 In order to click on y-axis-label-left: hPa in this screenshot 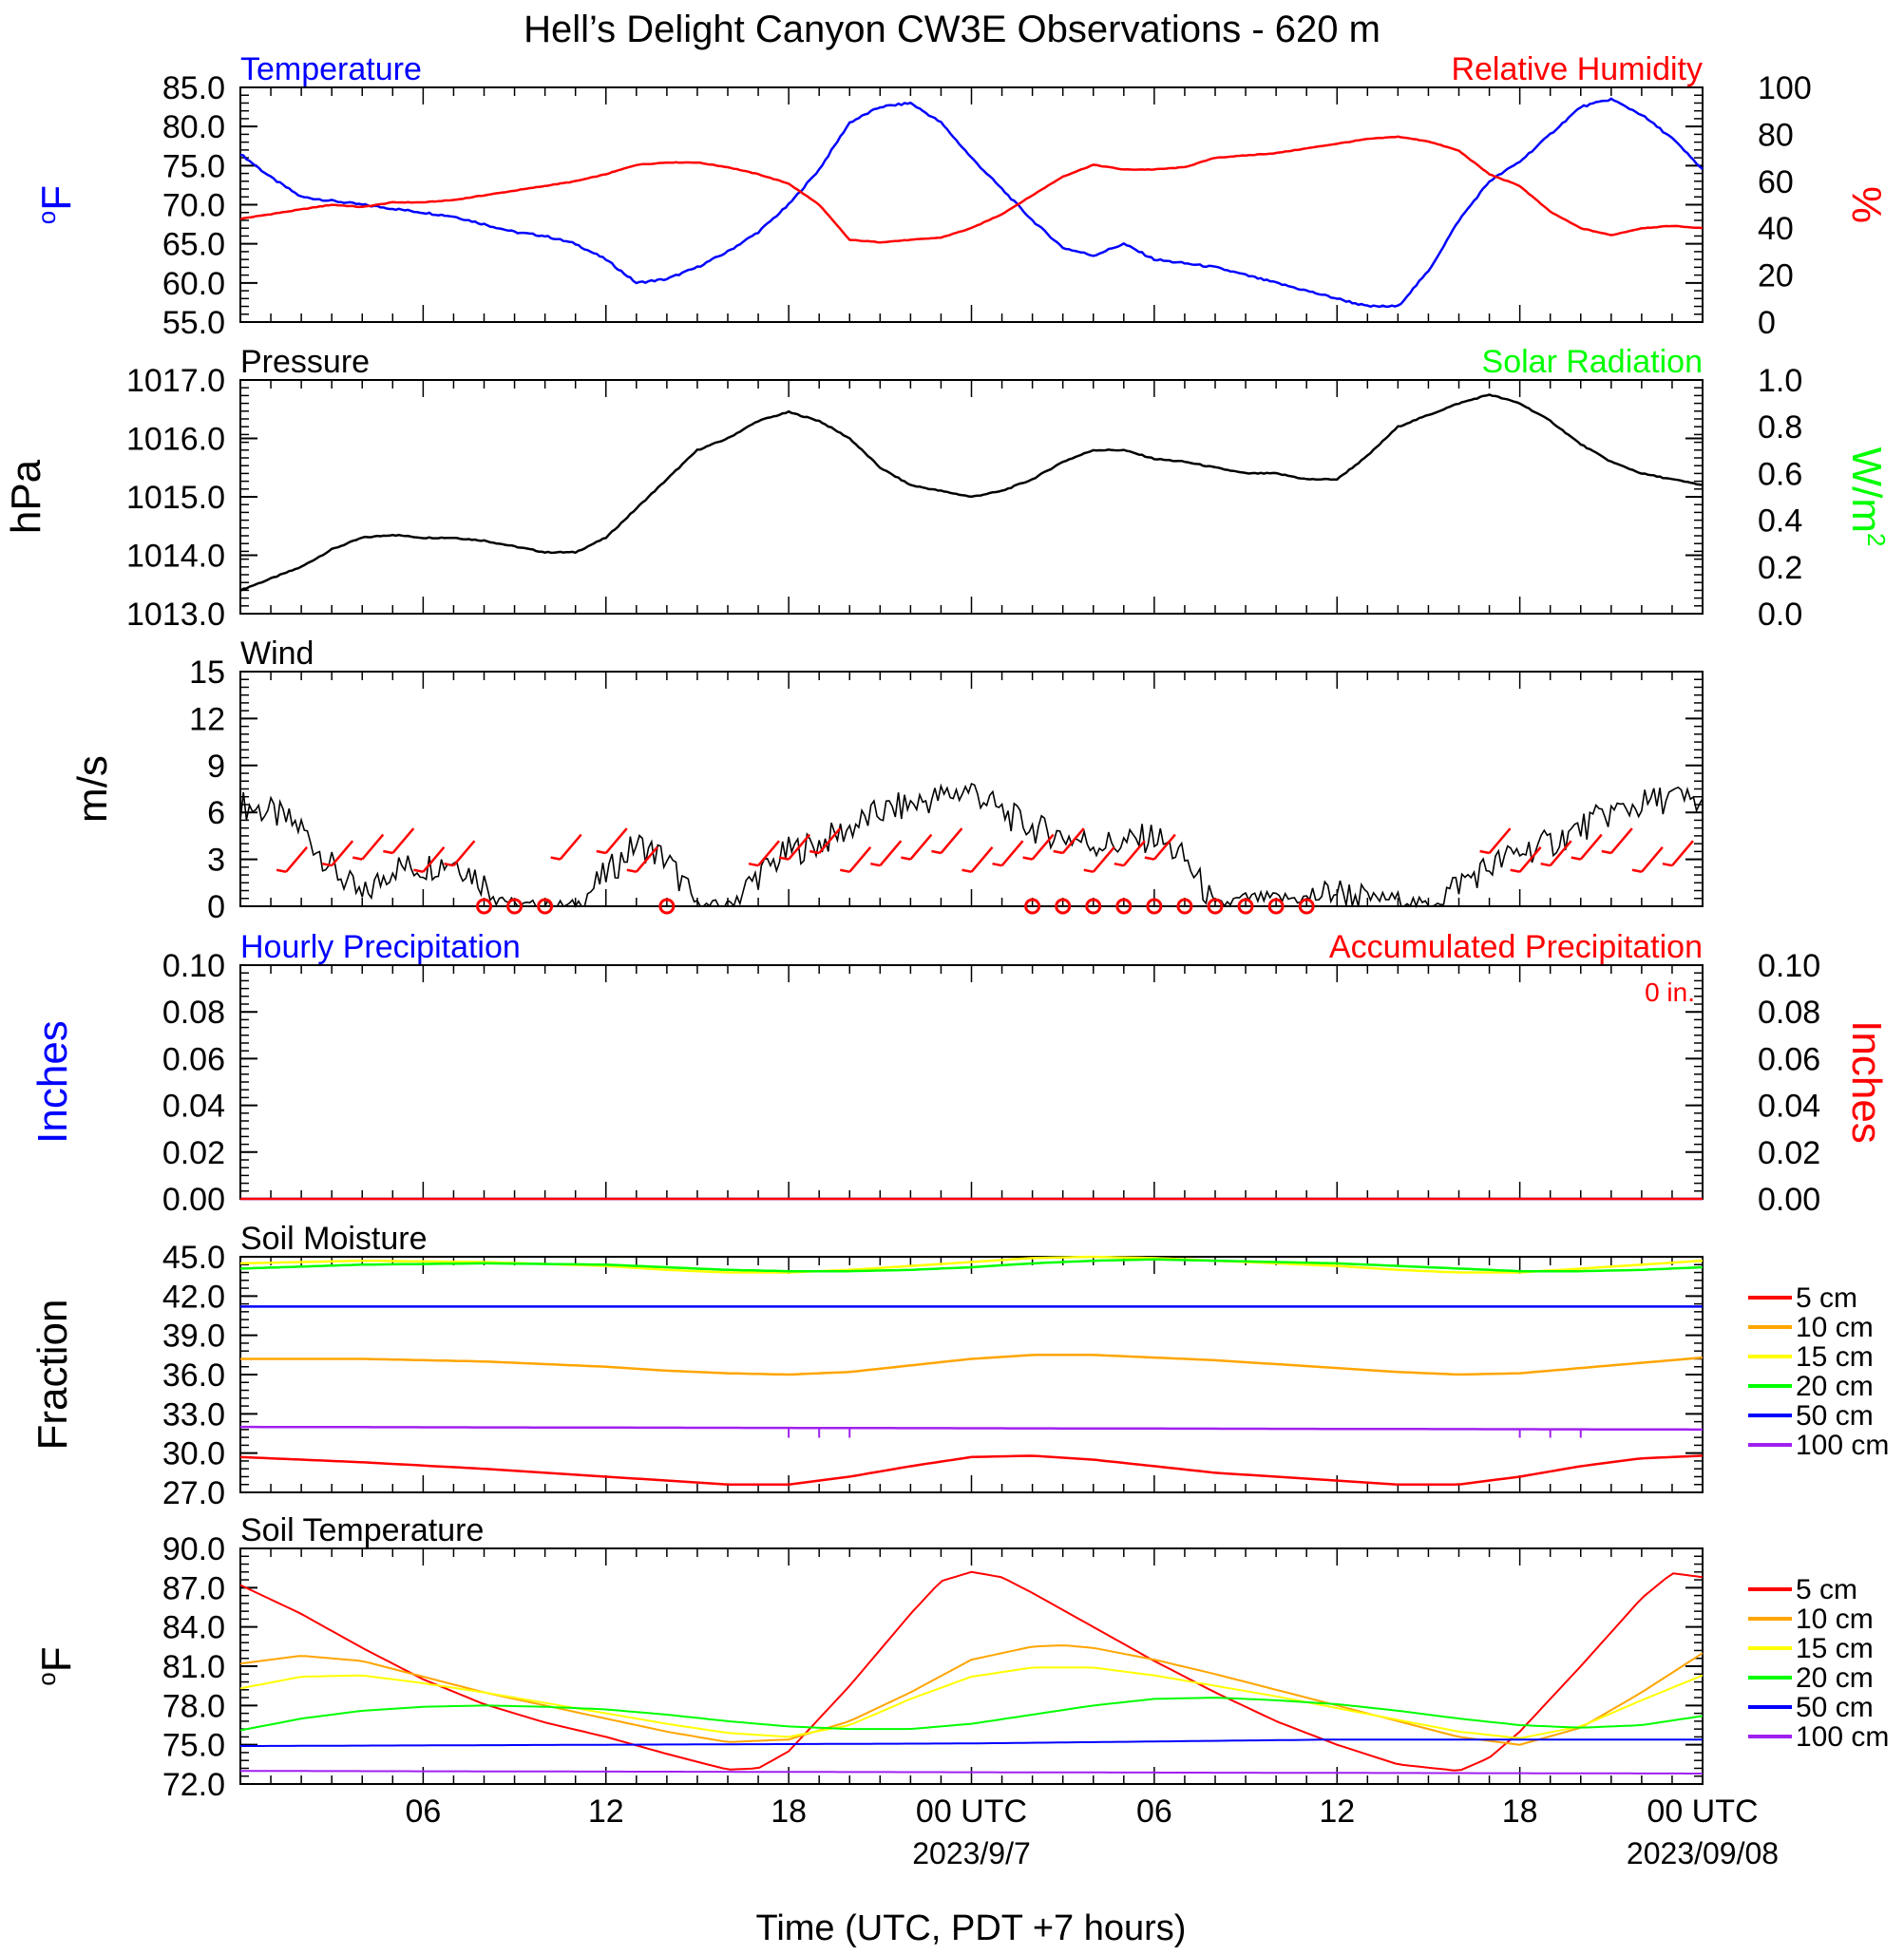, I will do `click(26, 496)`.